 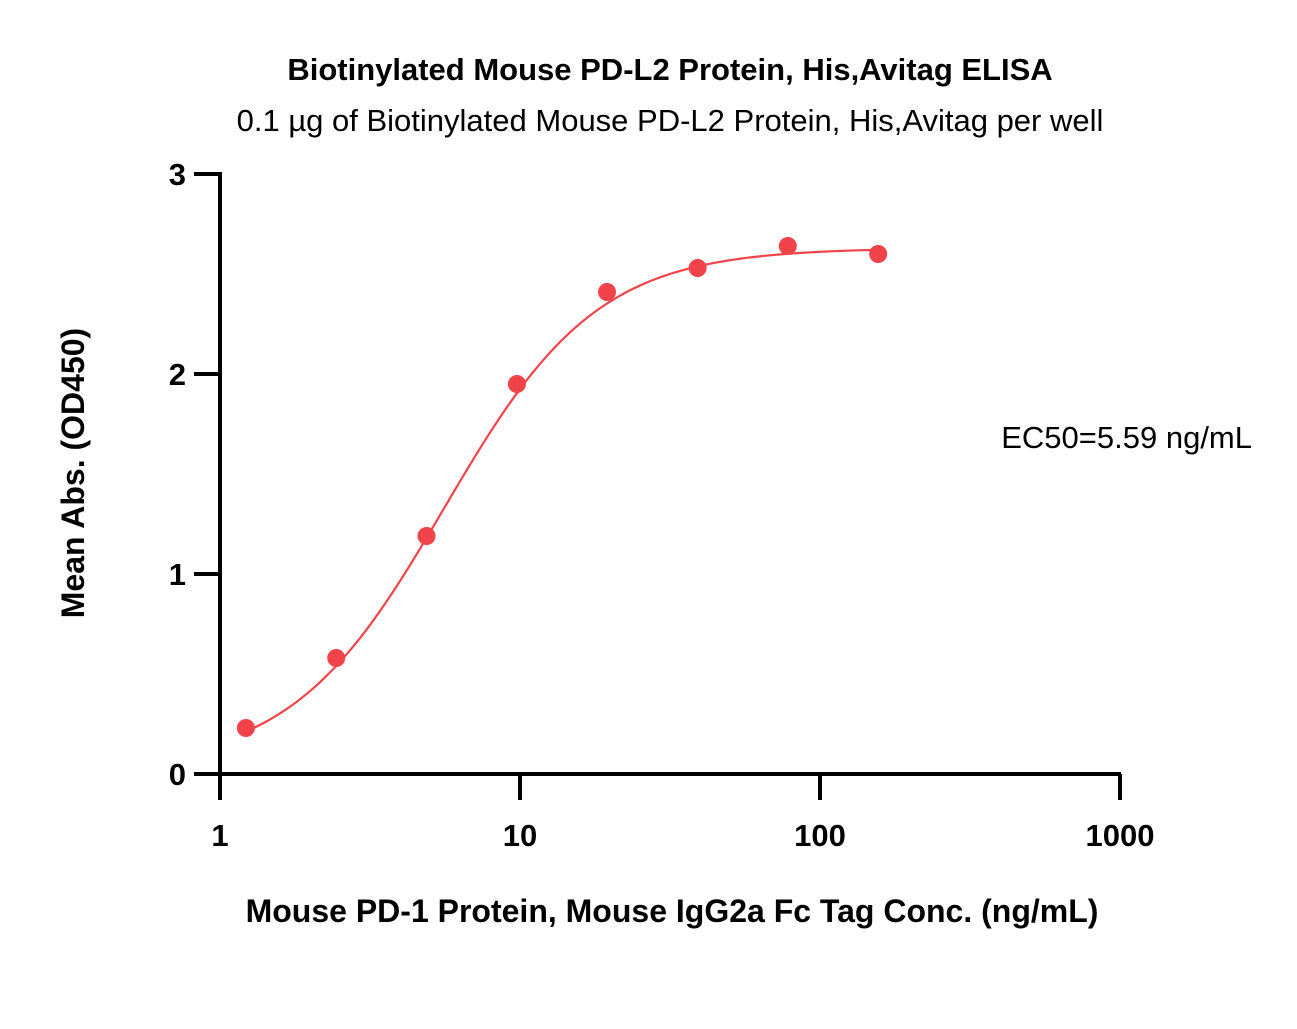 I want to click on y-tick-label: 1, so click(x=177, y=574).